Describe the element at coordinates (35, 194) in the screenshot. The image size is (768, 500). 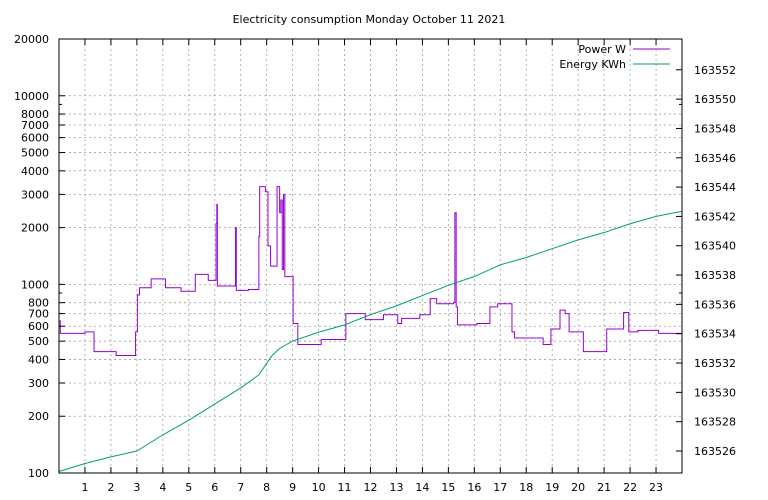
I see `y-tick-label: 3000` at that location.